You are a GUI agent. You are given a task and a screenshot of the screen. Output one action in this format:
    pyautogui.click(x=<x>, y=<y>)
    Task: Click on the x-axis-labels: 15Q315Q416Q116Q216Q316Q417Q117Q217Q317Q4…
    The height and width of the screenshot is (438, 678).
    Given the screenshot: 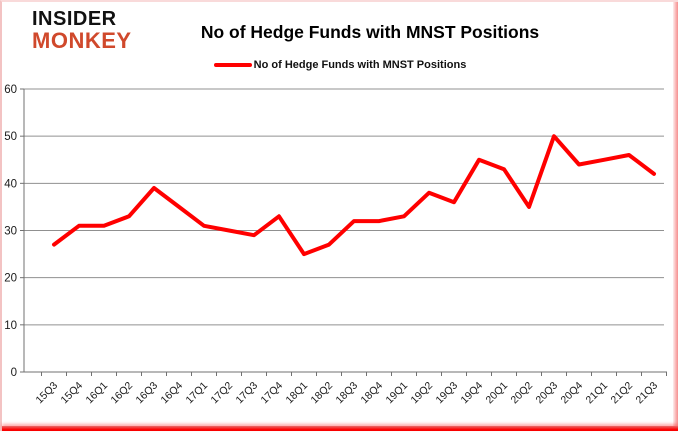 What is the action you would take?
    pyautogui.click(x=346, y=393)
    